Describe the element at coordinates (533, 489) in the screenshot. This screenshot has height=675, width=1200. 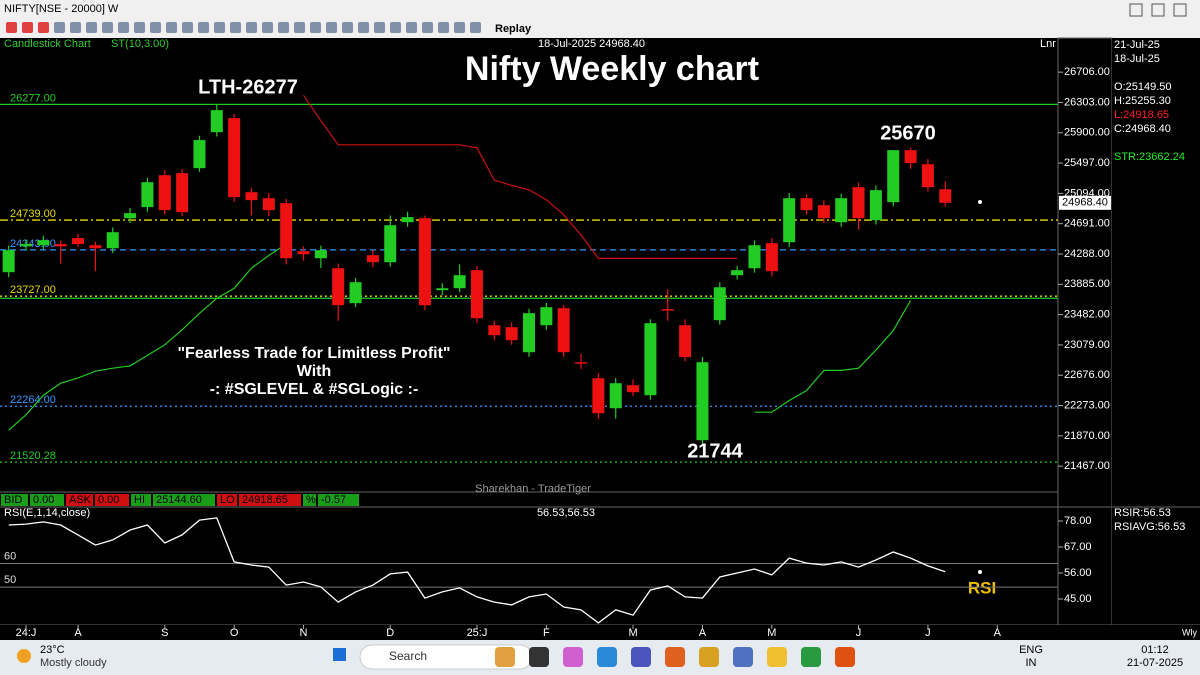
I see `watermark: Sharekhan - TradeTiger` at that location.